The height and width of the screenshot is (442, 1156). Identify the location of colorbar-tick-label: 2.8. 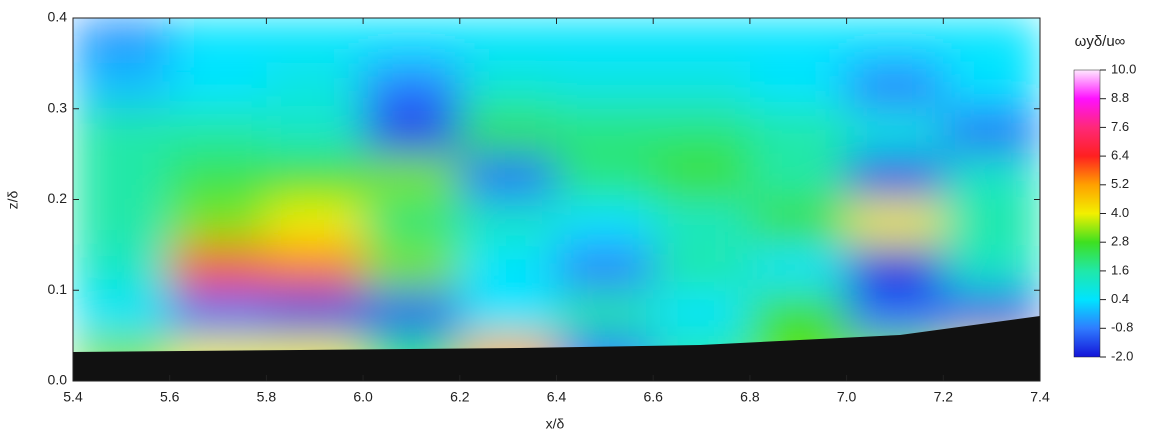
(1120, 241).